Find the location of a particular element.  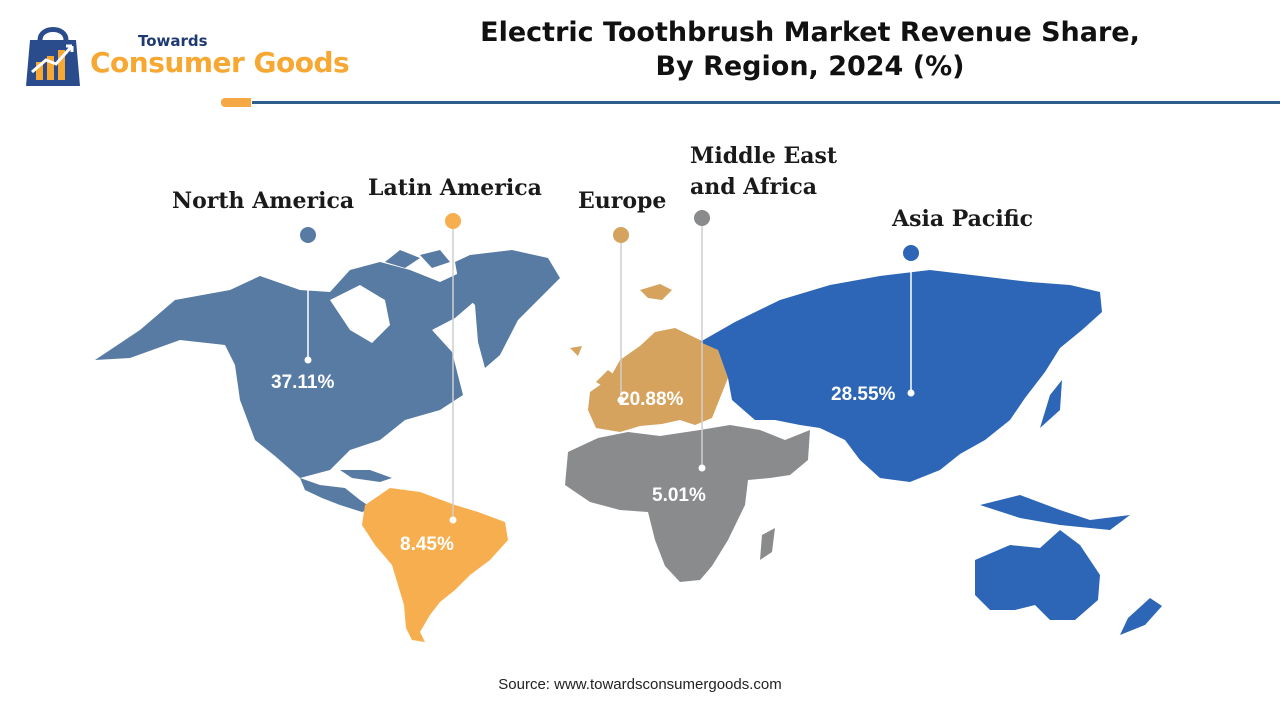

value-north-america: 37.11% is located at coordinates (303, 382).